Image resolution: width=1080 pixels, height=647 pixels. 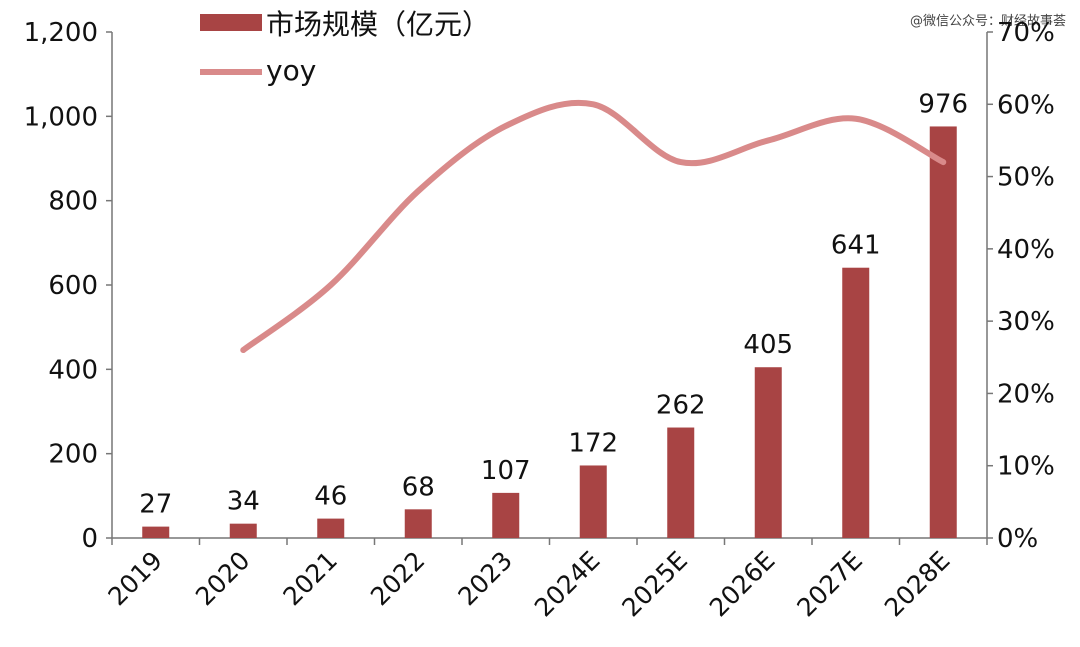 What do you see at coordinates (1026, 33) in the screenshot?
I see `right-y-tick-label: 70%` at bounding box center [1026, 33].